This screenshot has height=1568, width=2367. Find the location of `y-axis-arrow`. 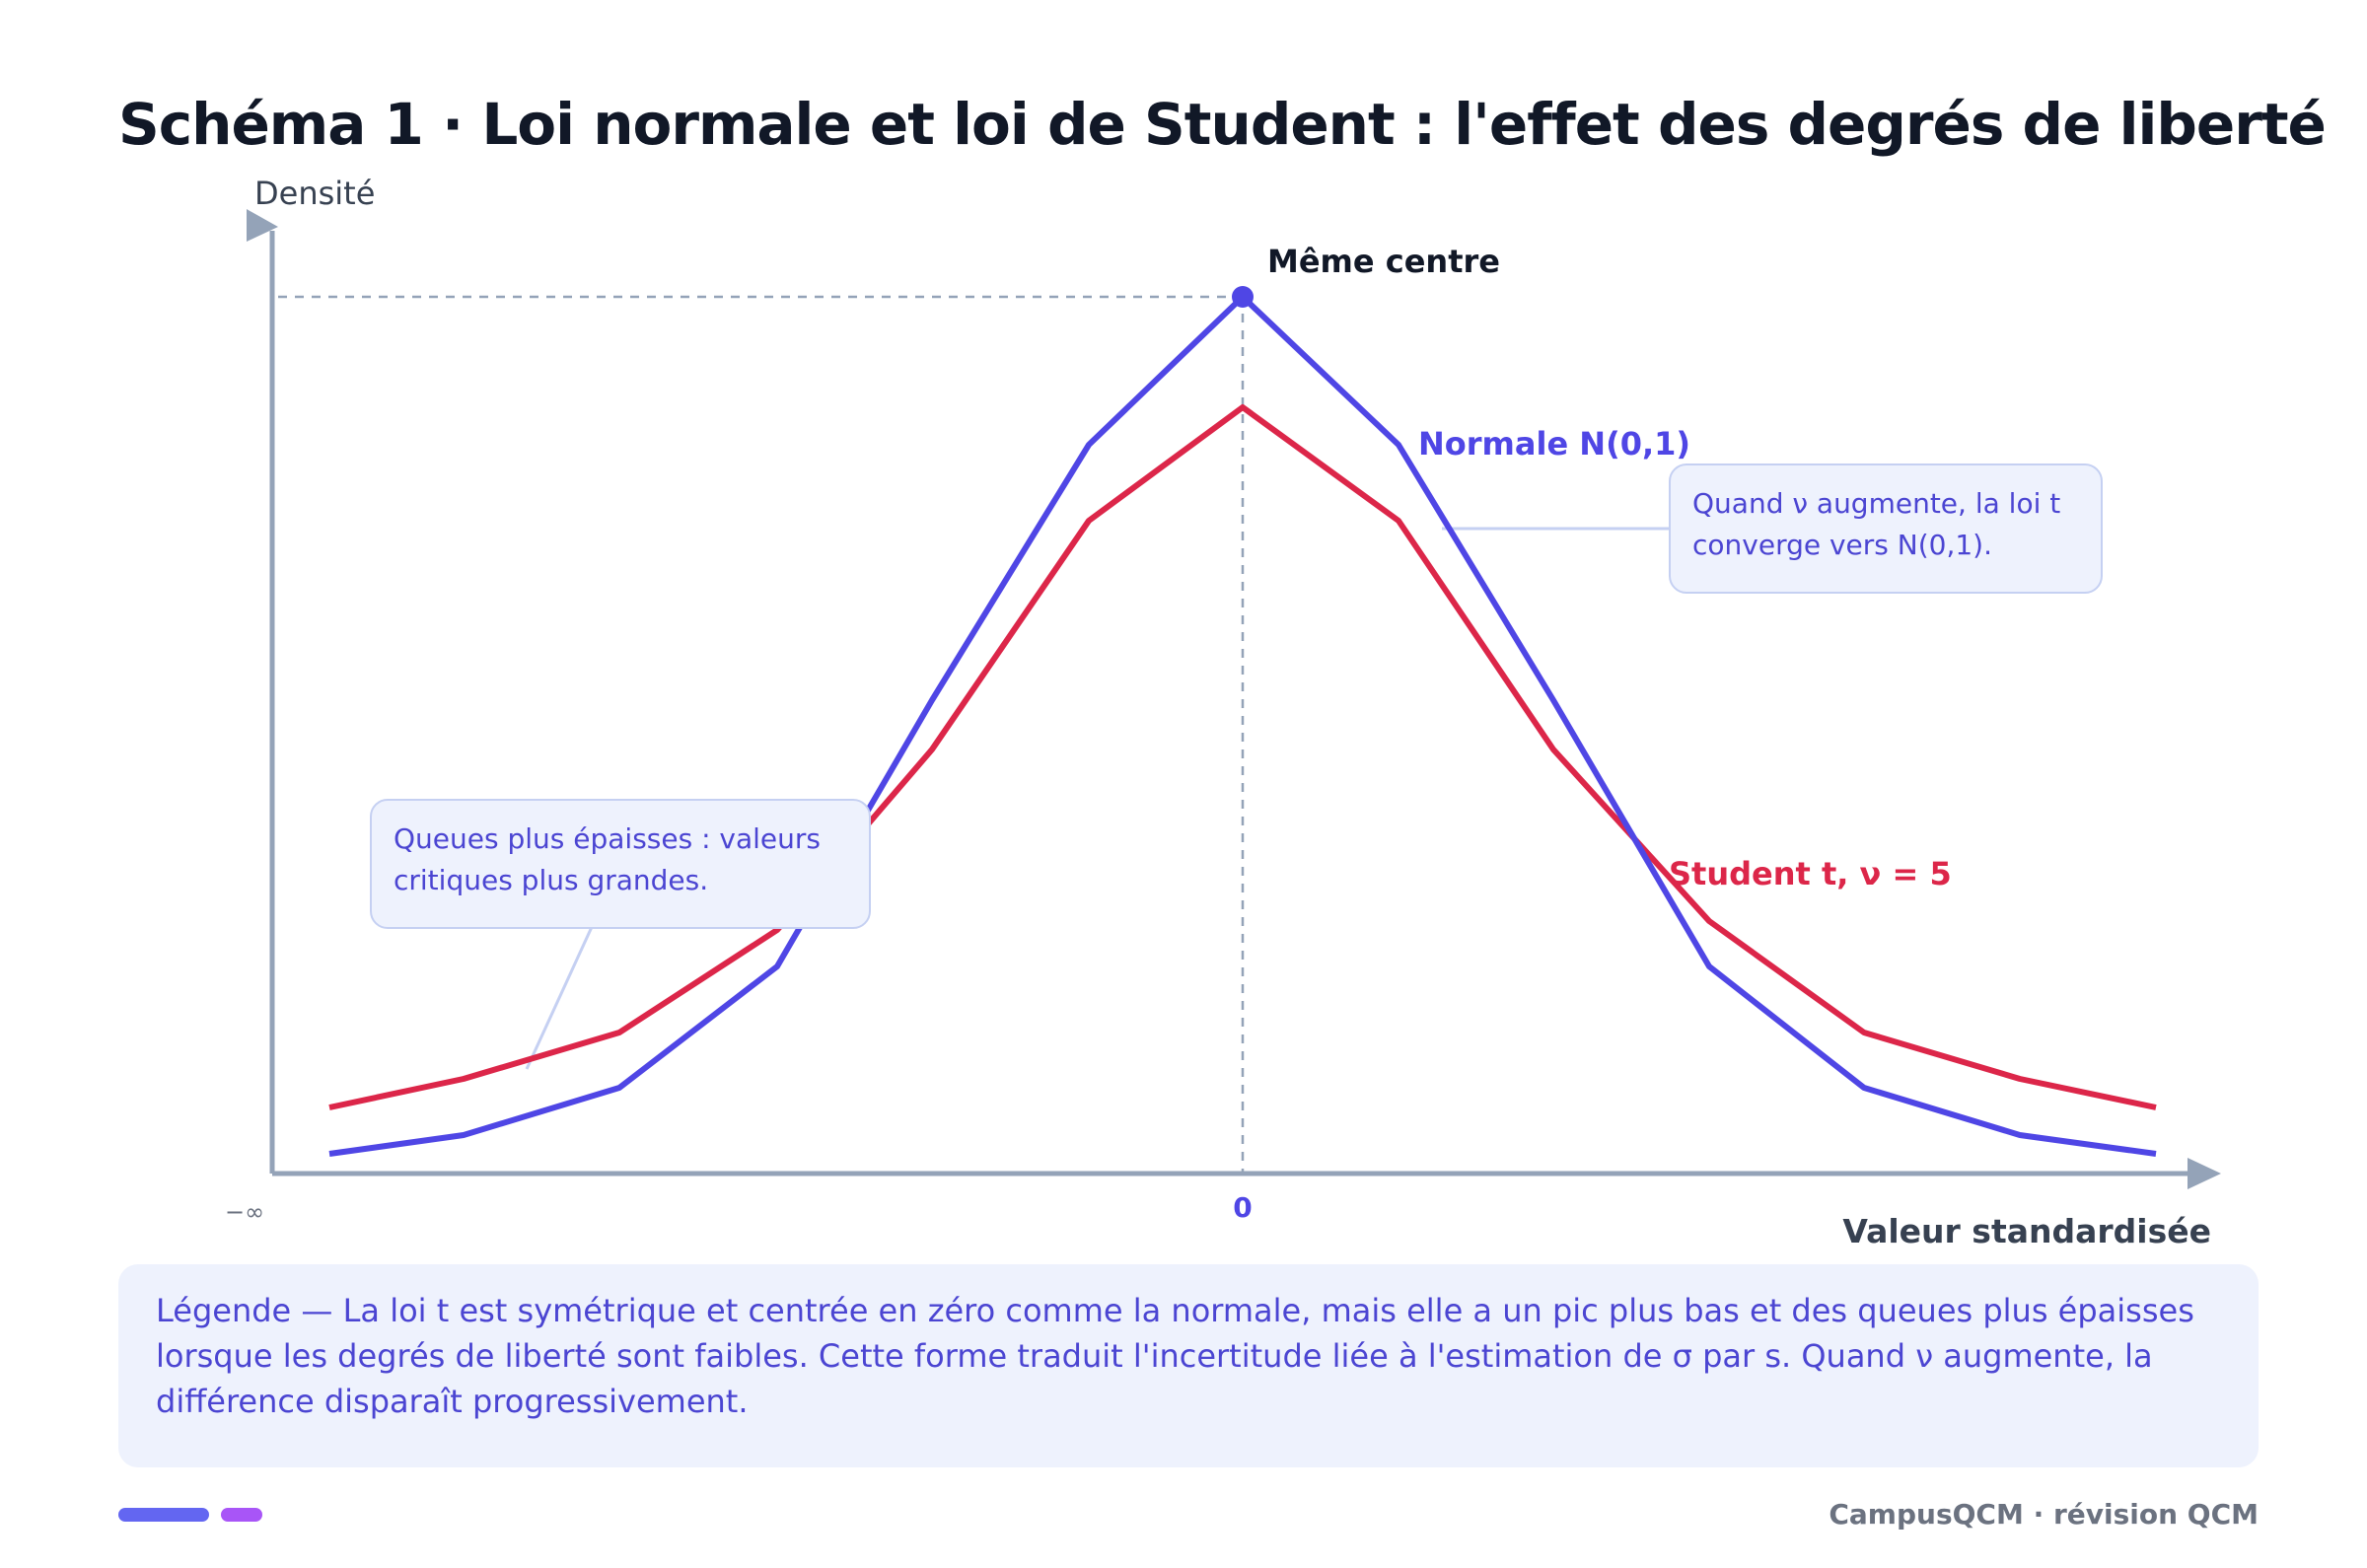

y-axis-arrow is located at coordinates (262, 225).